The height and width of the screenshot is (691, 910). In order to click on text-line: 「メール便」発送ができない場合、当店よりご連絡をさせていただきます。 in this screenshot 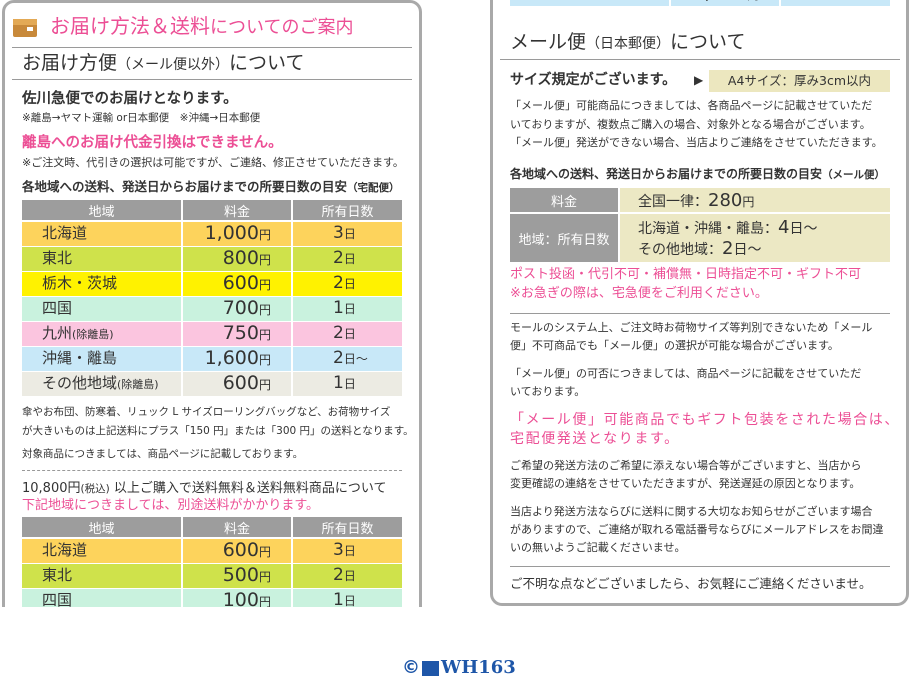, I will do `click(696, 142)`.